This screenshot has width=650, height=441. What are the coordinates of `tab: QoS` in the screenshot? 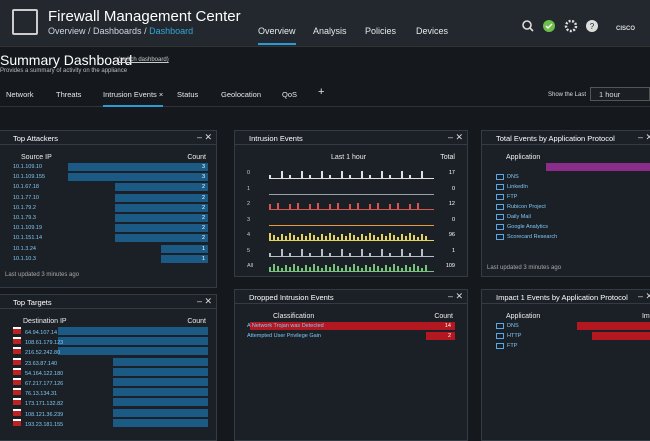 It's located at (290, 94).